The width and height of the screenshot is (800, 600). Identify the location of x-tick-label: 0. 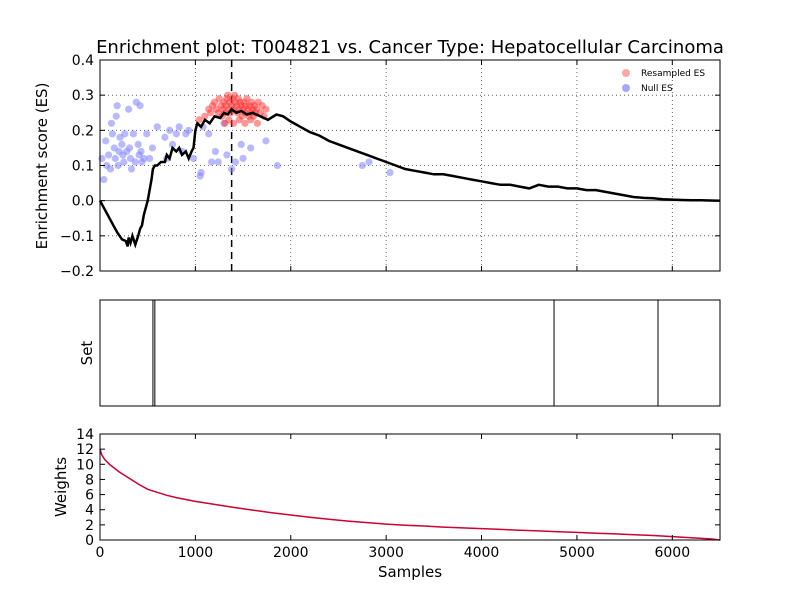
(100, 553).